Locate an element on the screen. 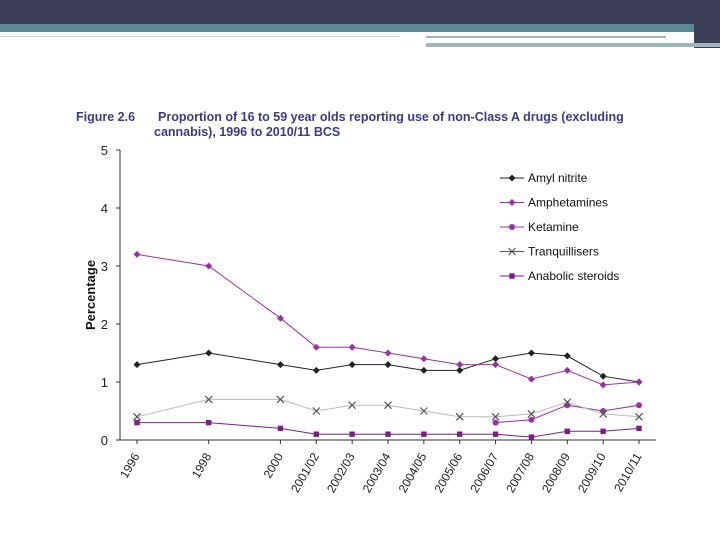 This screenshot has height=540, width=720. figure-number: Figure 2.6 is located at coordinates (106, 117).